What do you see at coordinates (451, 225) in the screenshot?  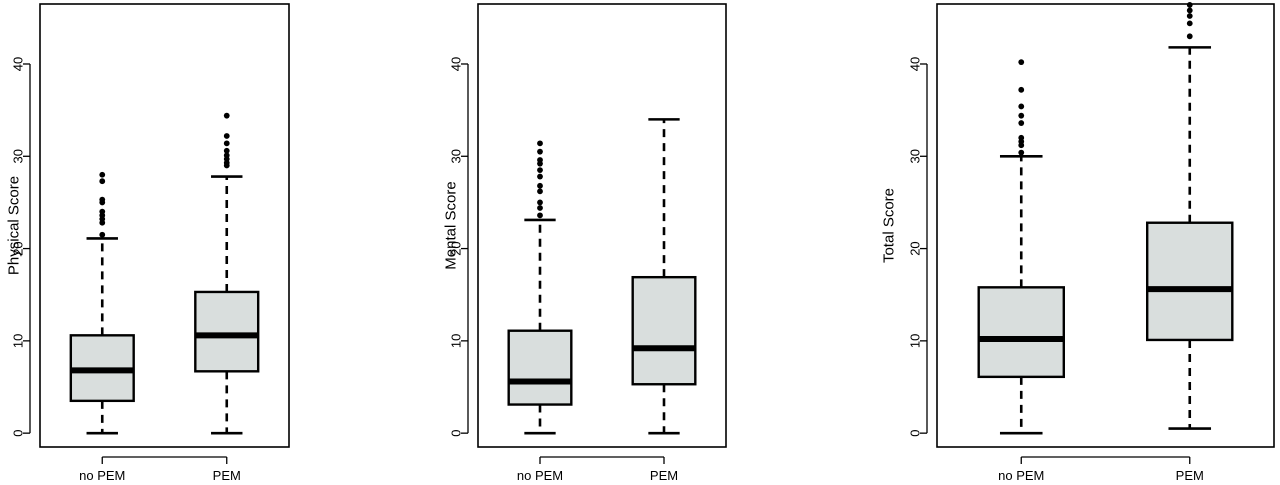 I see `y-axis-title: Mental Score` at bounding box center [451, 225].